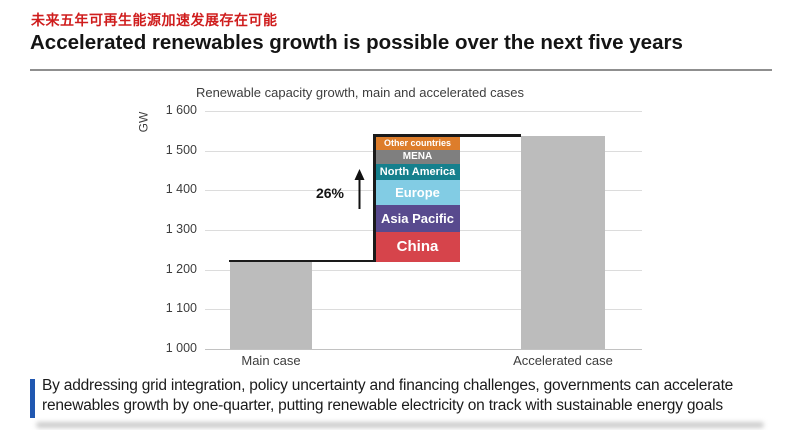  I want to click on x-label-accelerated-case: Accelerated case, so click(563, 360).